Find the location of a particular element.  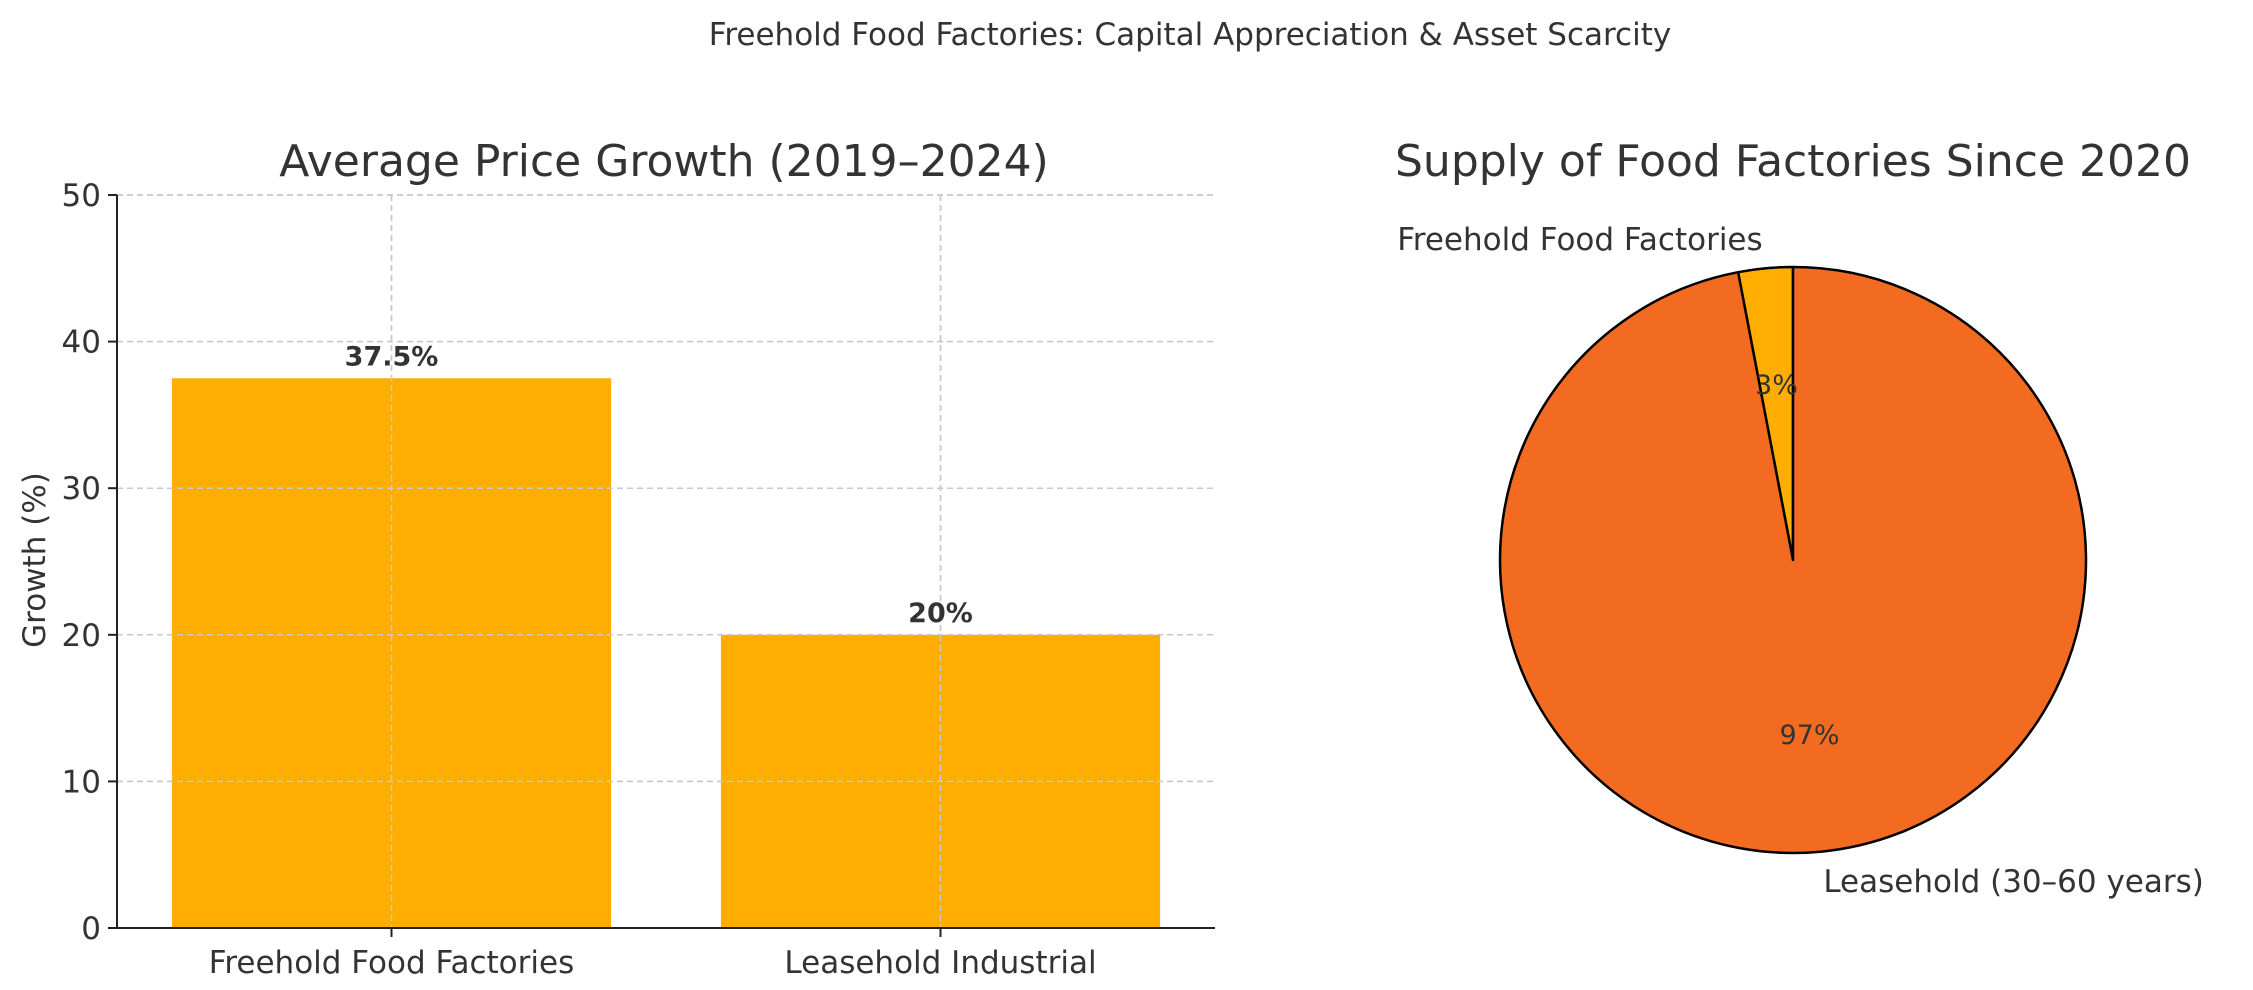

y-tick-label: 10 is located at coordinates (81, 782).